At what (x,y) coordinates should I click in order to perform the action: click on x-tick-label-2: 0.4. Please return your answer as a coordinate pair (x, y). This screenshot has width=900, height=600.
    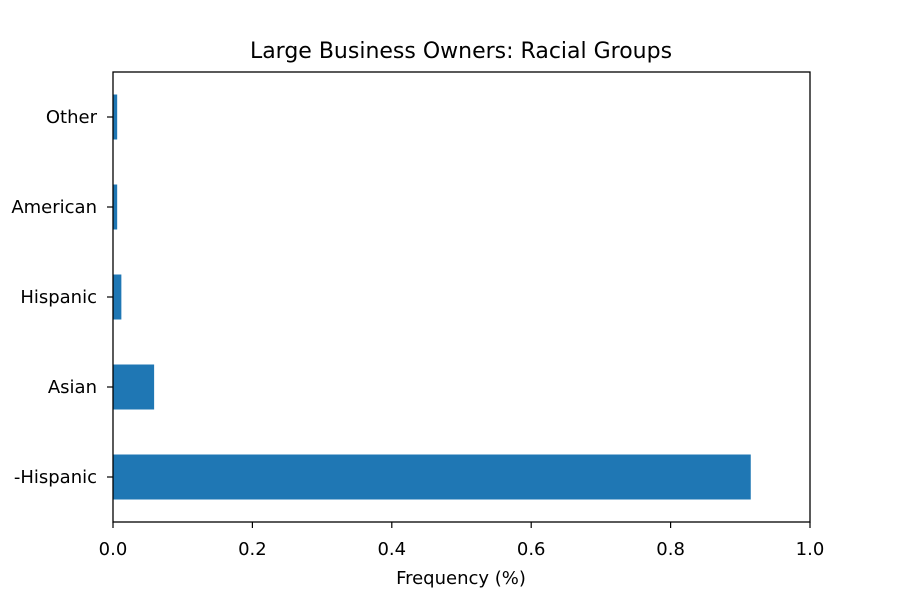
    Looking at the image, I should click on (391, 549).